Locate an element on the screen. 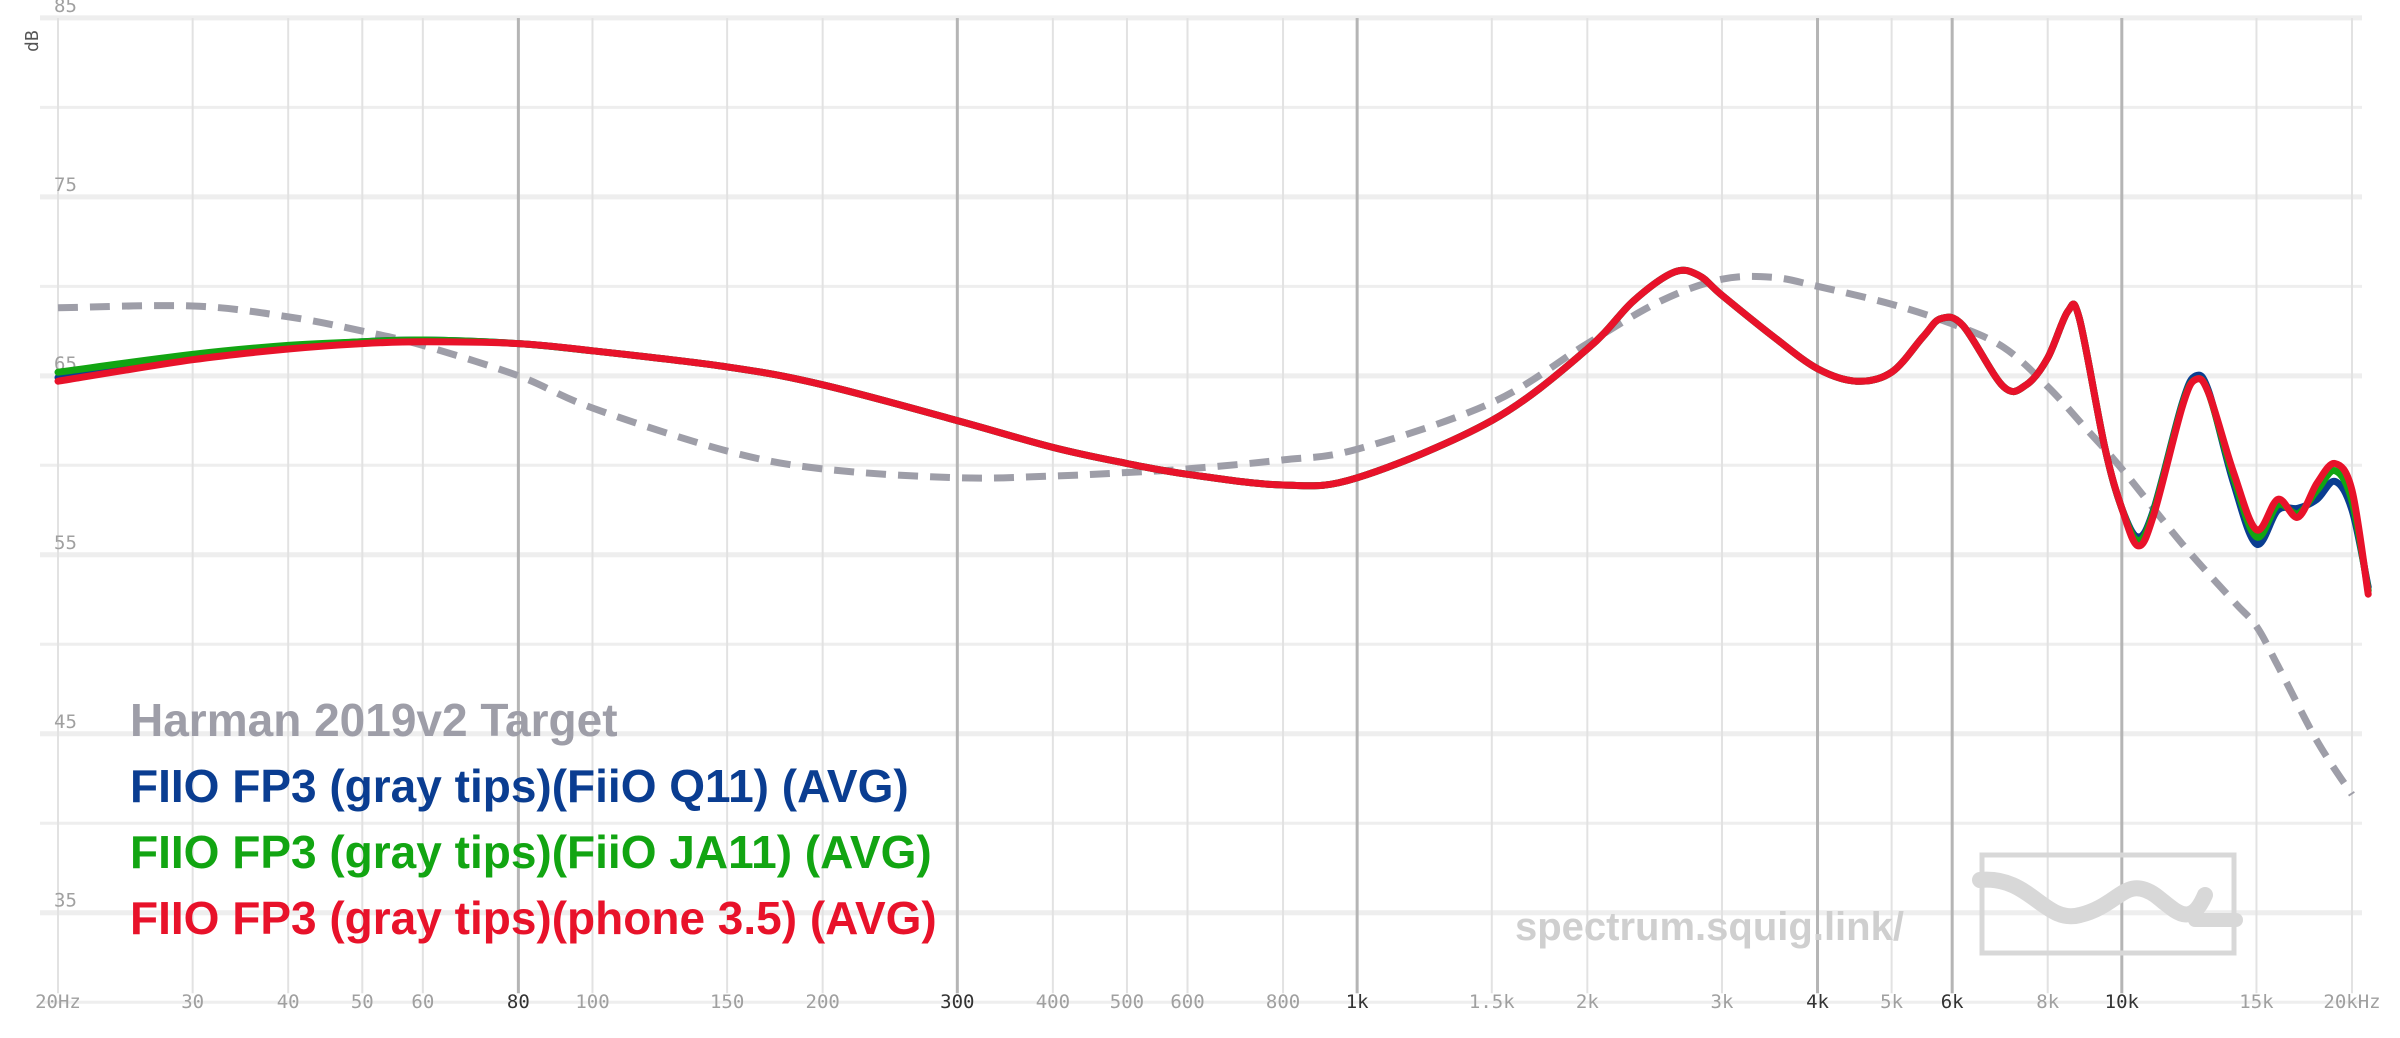 The image size is (2400, 1038). x-tick-label: 4k is located at coordinates (1817, 1002).